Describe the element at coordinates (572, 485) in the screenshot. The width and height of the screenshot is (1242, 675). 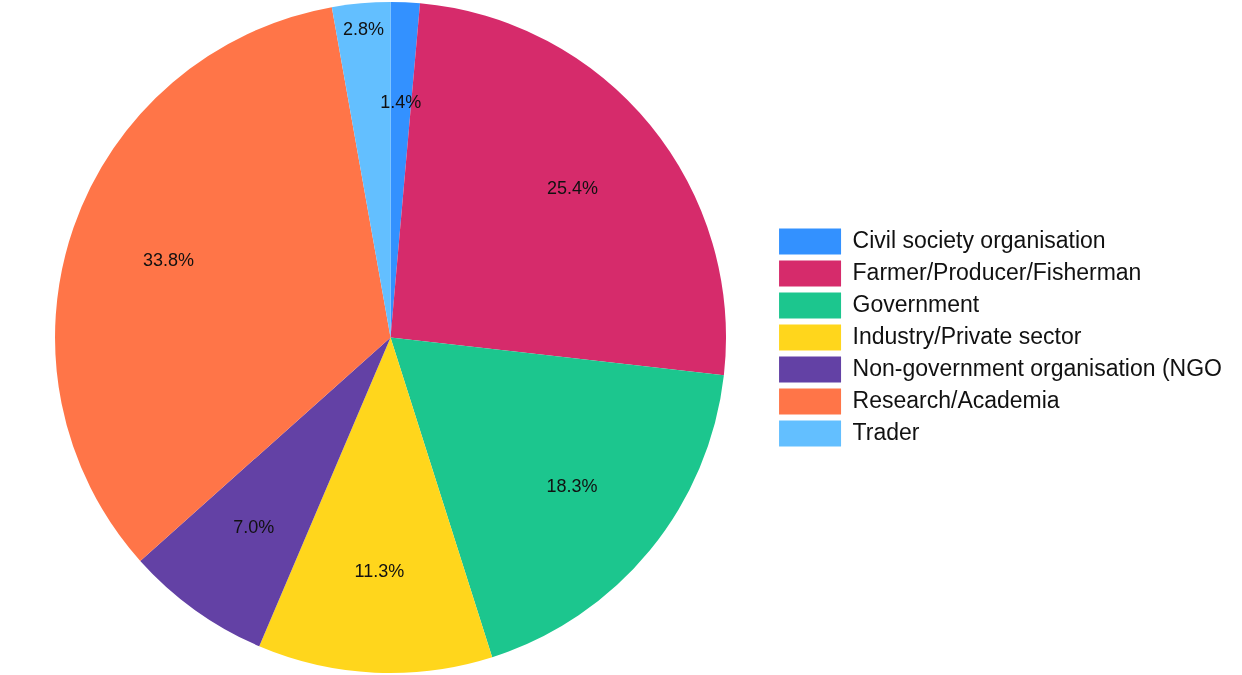
I see `data-label: 18.3%` at that location.